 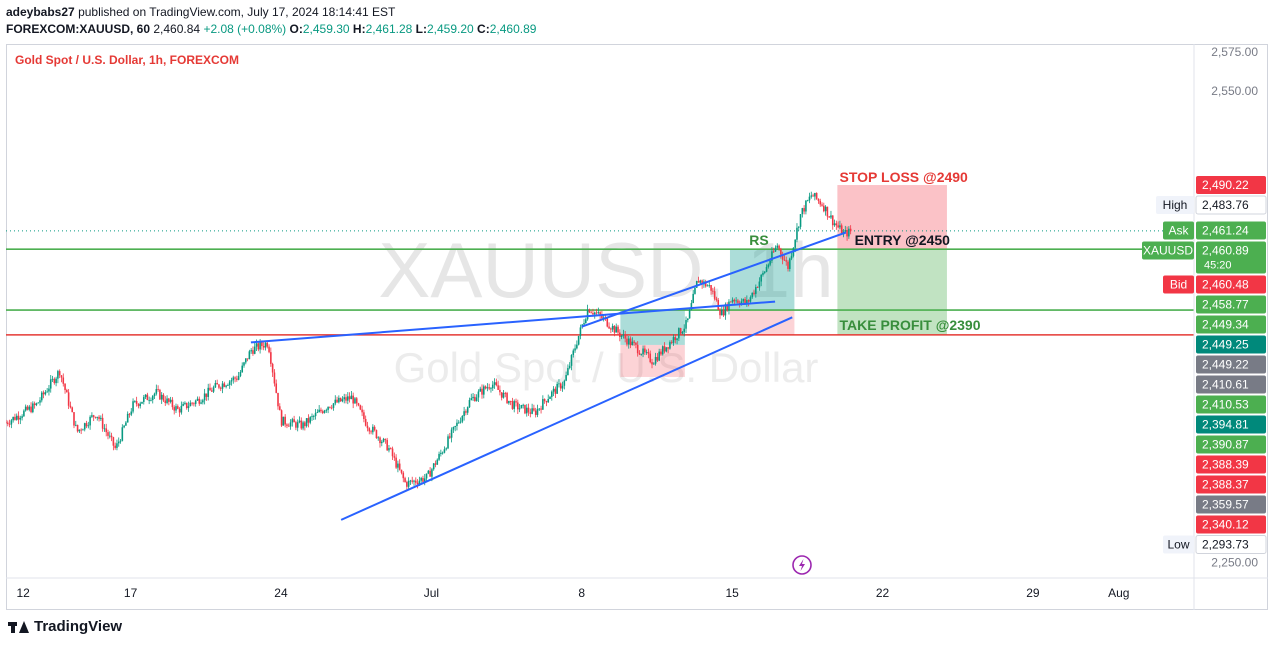 What do you see at coordinates (326, 29) in the screenshot?
I see `open-value: 2,459.30` at bounding box center [326, 29].